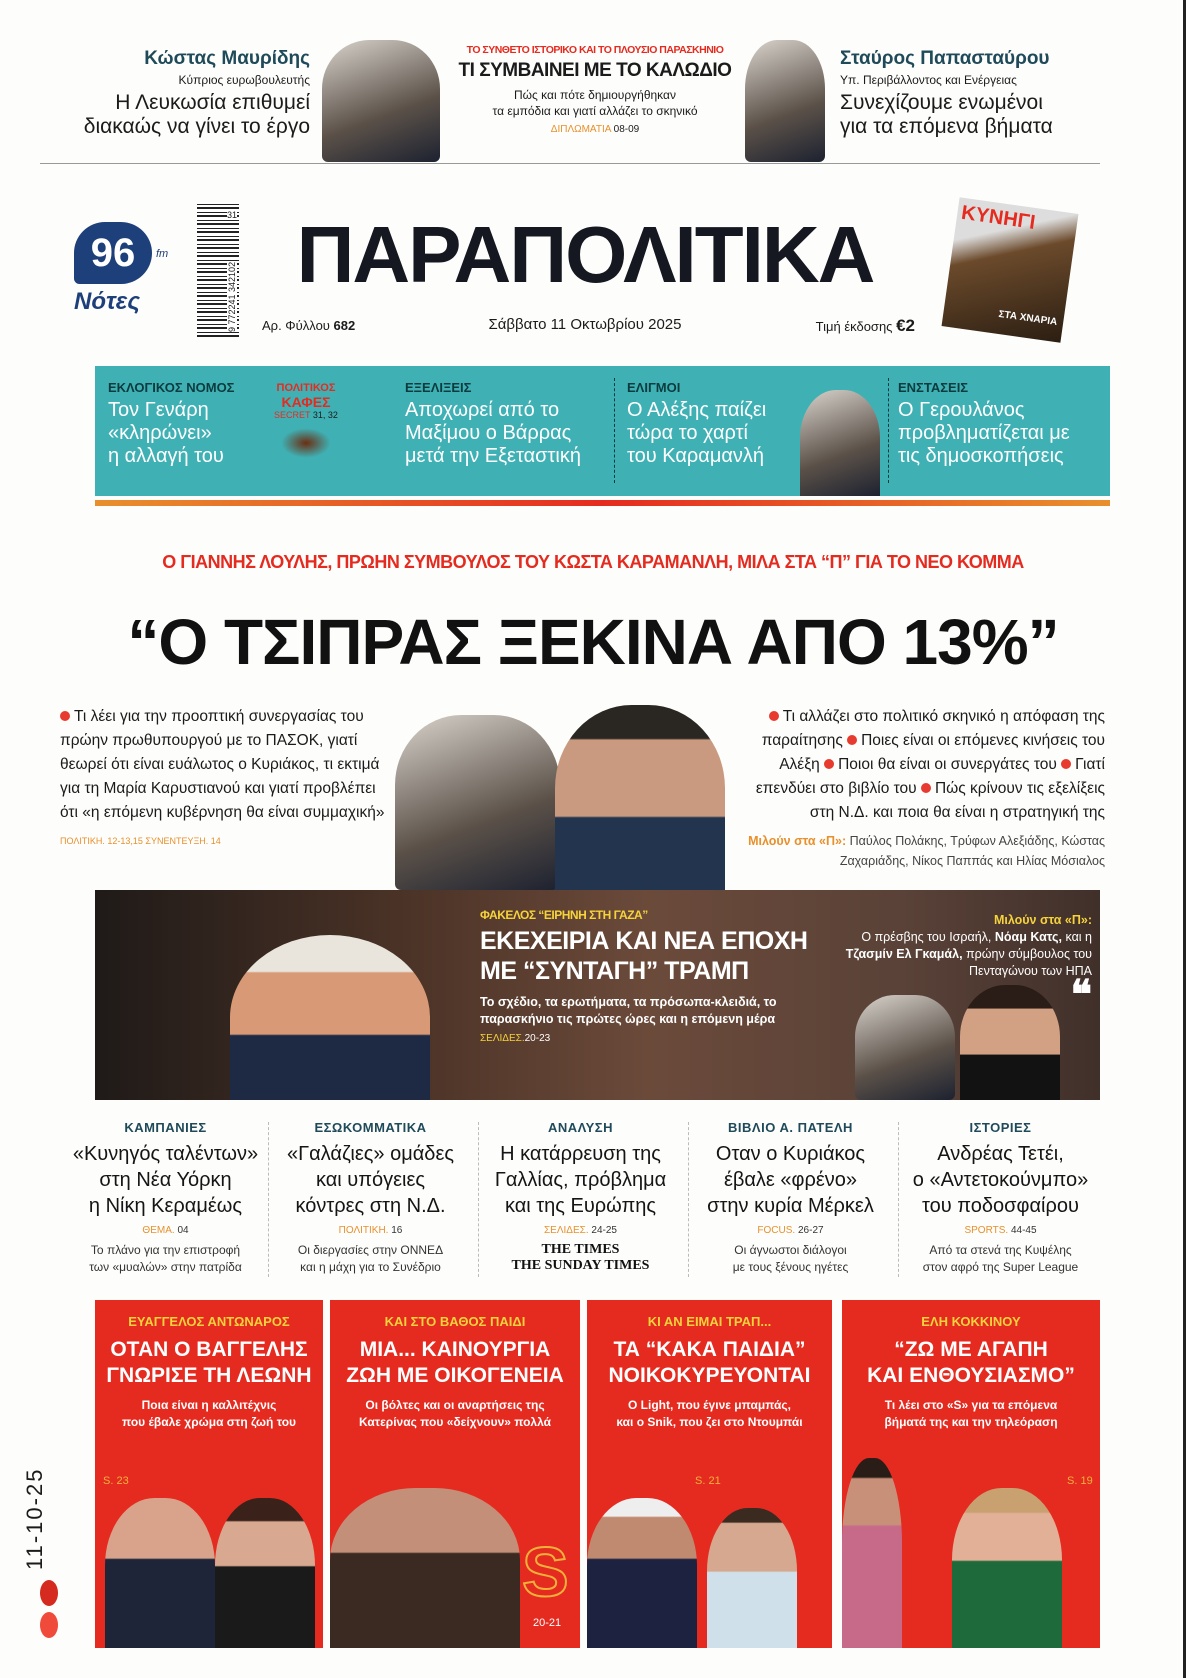  Describe the element at coordinates (455, 1349) in the screenshot. I see `line: ΜΙΑ... ΚΑΙΝΟΥΡΓΙΑ` at that location.